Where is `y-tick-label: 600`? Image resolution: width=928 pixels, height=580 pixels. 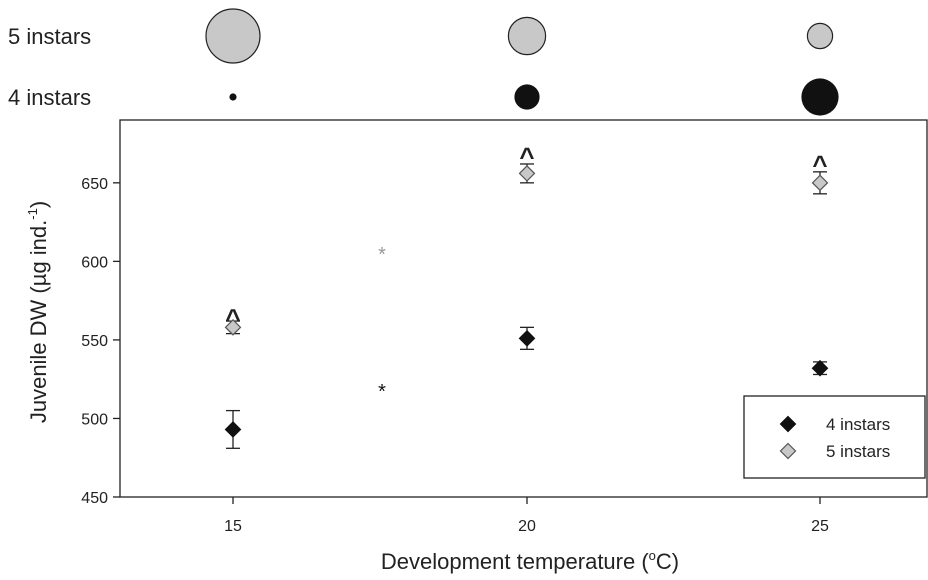 y-tick-label: 600 is located at coordinates (94, 262).